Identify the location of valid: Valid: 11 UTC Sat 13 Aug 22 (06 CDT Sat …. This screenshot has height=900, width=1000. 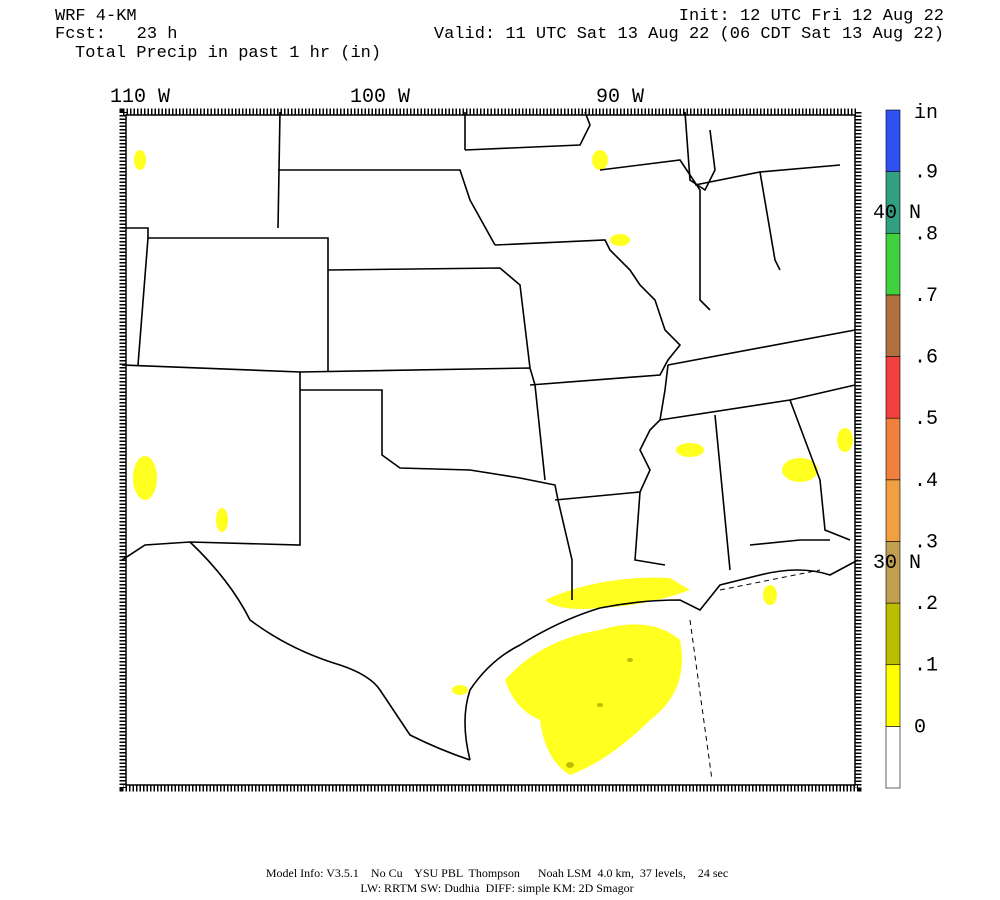
(689, 34).